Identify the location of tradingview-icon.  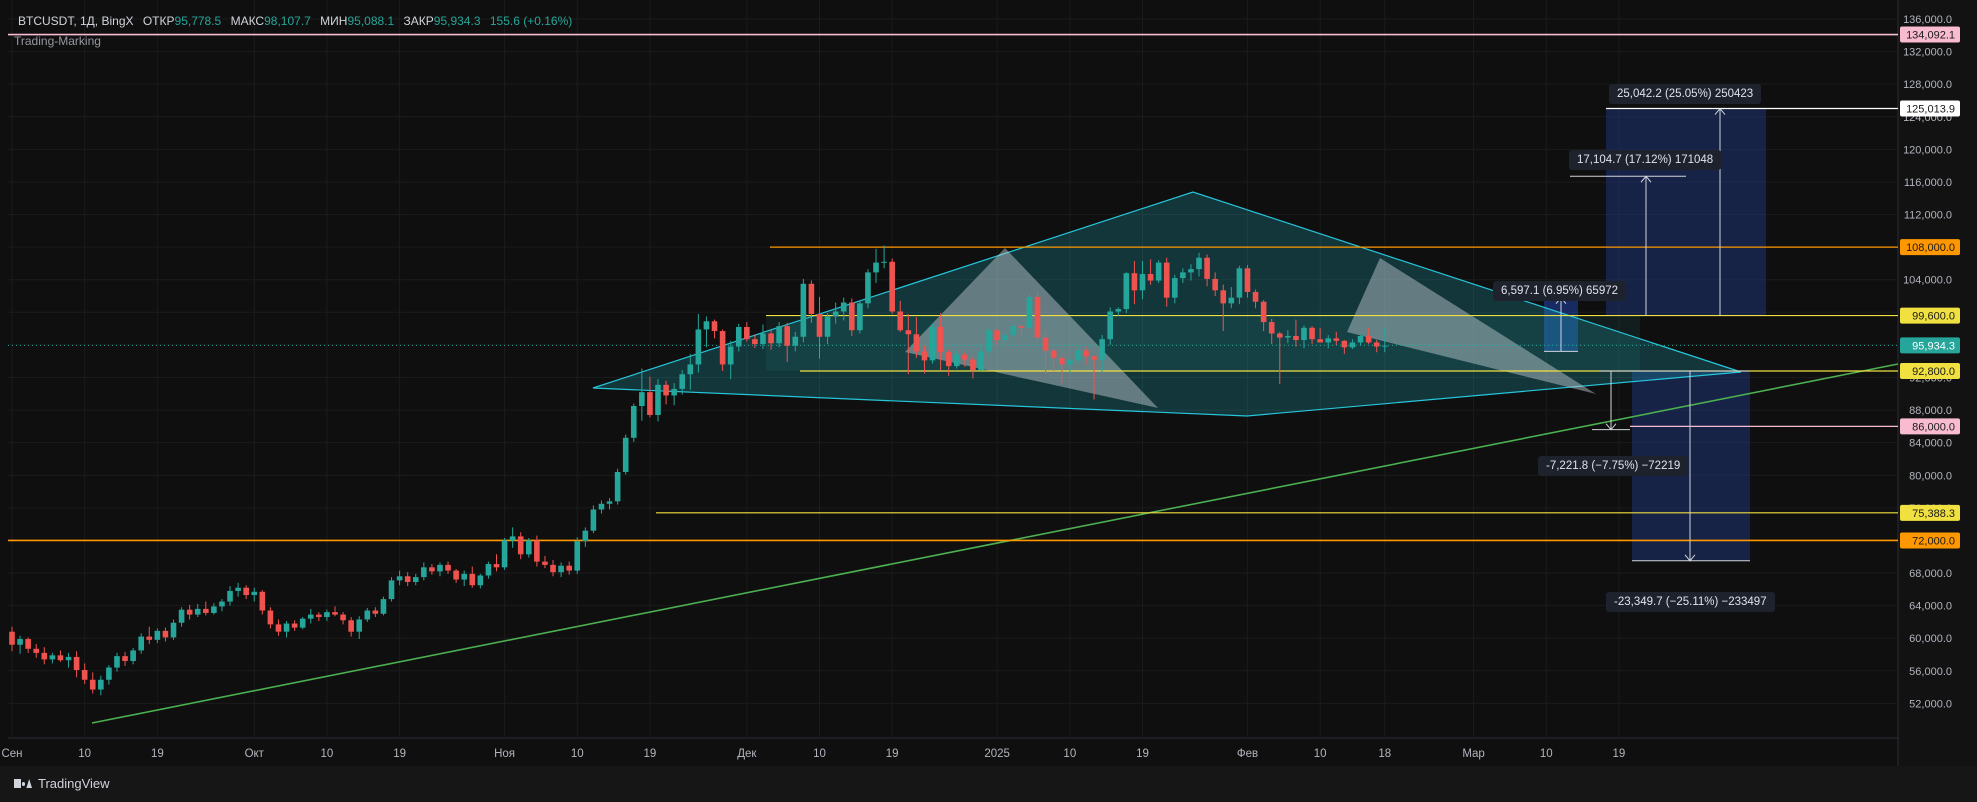
(23, 784).